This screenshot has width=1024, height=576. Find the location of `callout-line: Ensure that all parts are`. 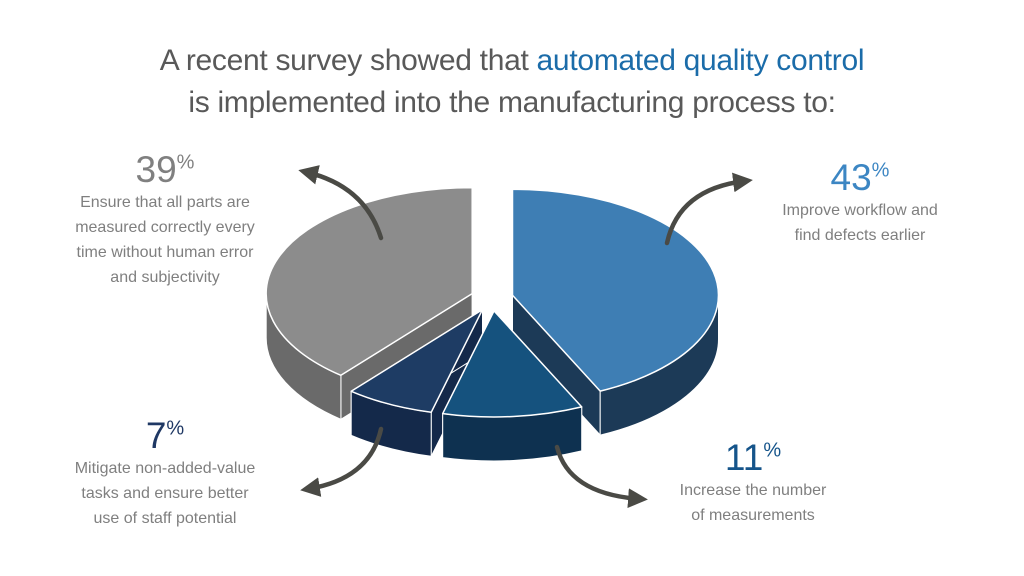

callout-line: Ensure that all parts are is located at coordinates (165, 202).